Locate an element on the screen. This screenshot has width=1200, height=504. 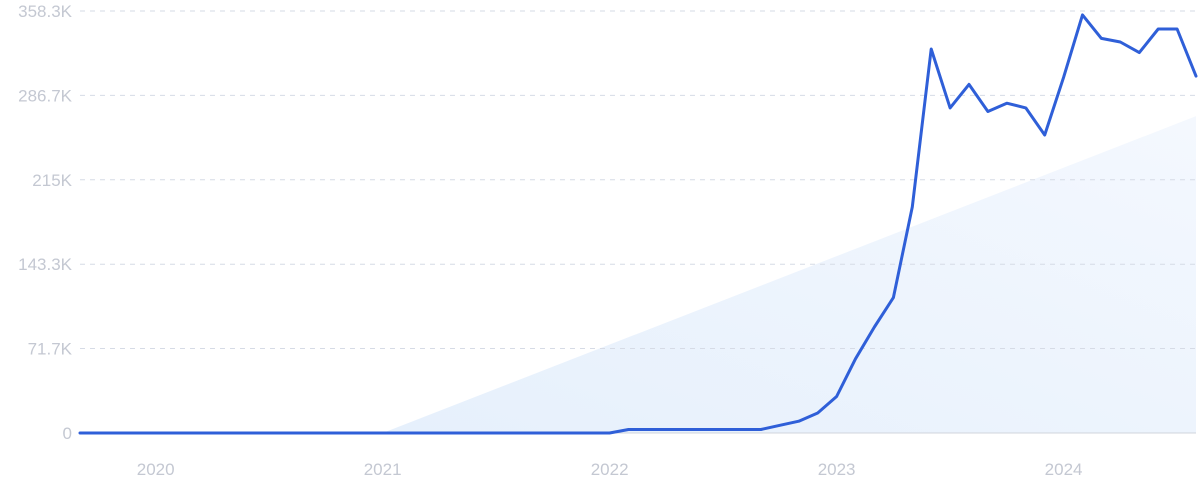
x-tick-label: 2022 is located at coordinates (610, 469).